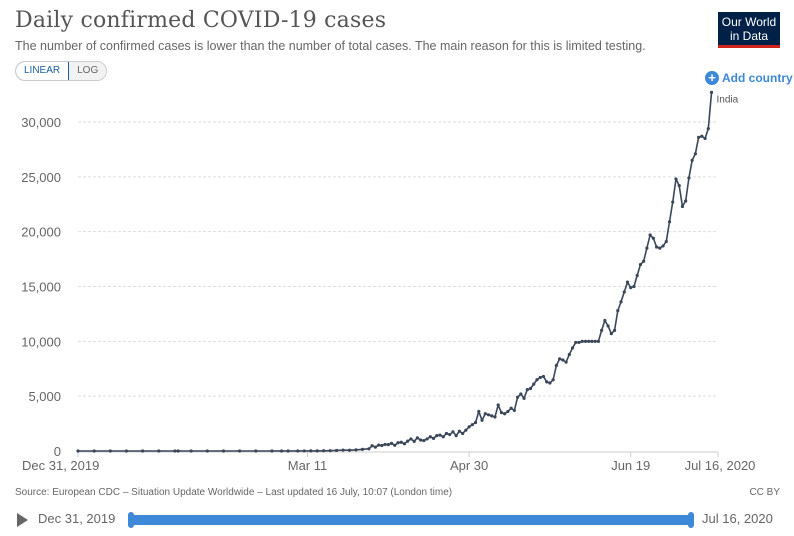 This screenshot has height=536, width=794. I want to click on linear-scale-button: LINEAR, so click(43, 71).